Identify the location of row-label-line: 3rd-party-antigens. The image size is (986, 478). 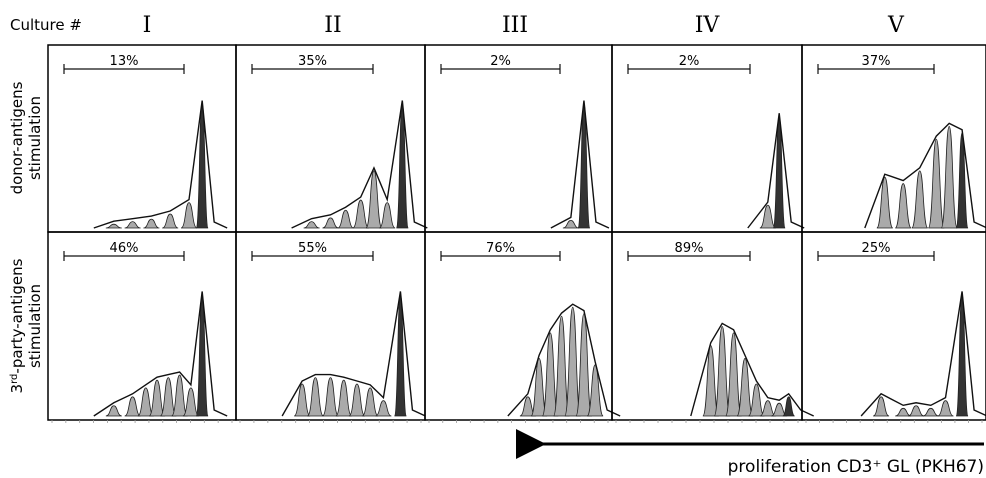
(17, 325).